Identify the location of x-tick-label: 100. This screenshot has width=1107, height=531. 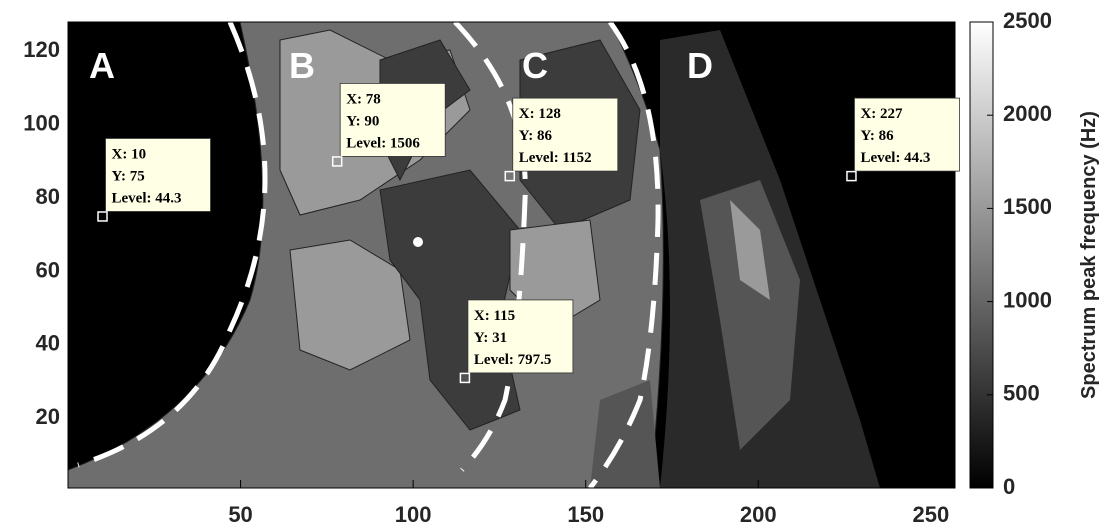
(413, 514).